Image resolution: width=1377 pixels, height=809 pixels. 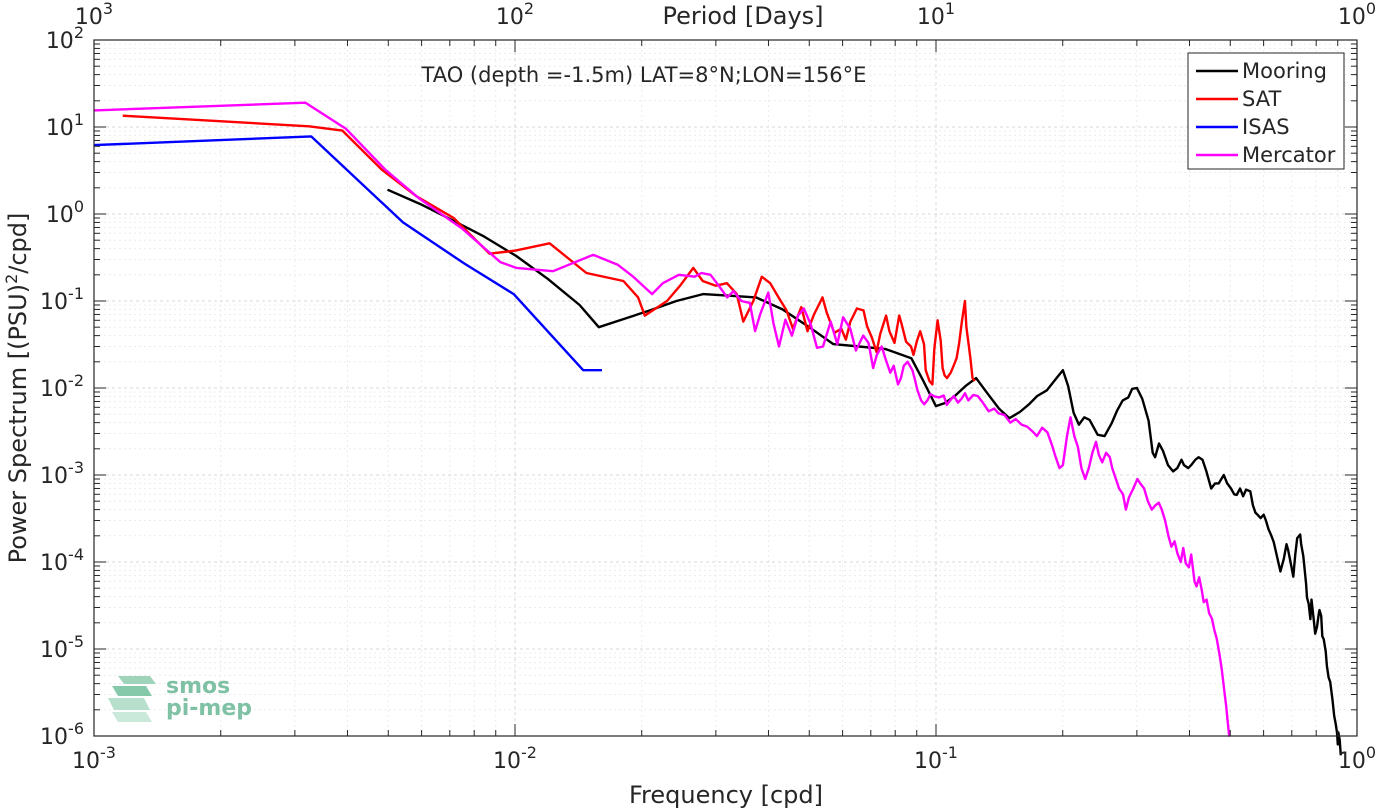 I want to click on top-tick-label: 10³, so click(x=94, y=15).